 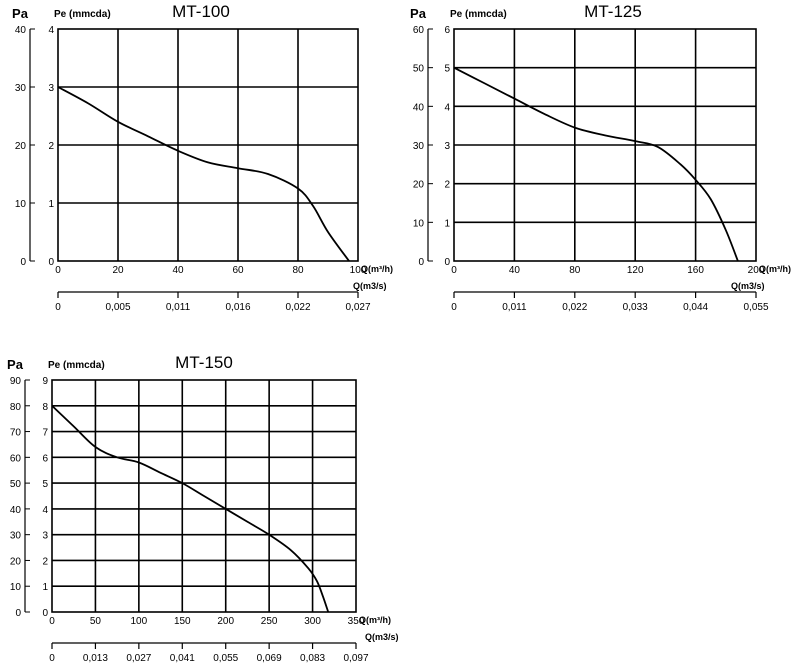 I want to click on pe-tick-label: 7, so click(x=45, y=433).